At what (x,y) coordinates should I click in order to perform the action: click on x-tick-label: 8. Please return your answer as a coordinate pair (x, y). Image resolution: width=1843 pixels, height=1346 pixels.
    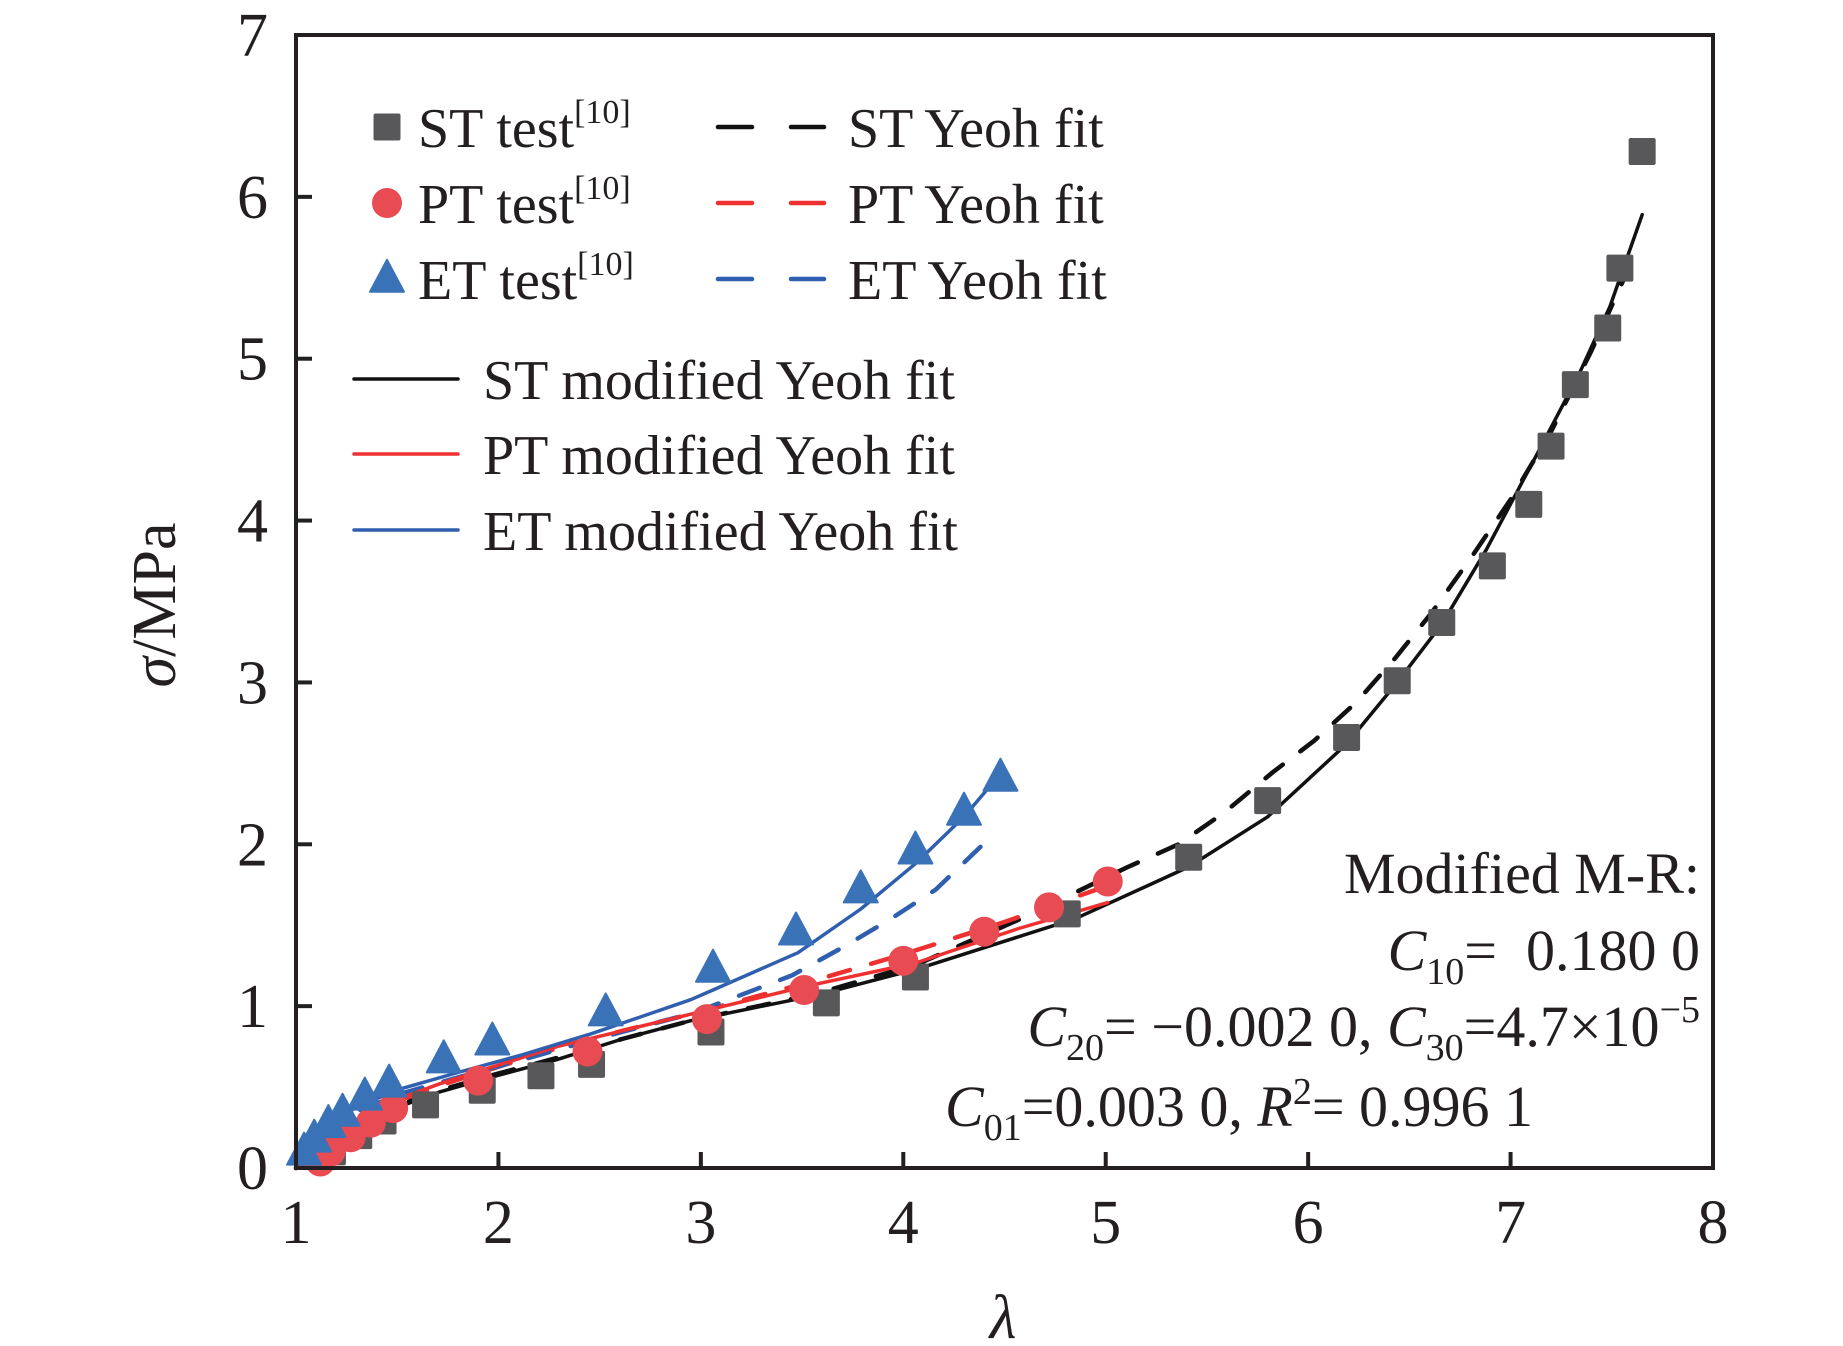
    Looking at the image, I should click on (1713, 1223).